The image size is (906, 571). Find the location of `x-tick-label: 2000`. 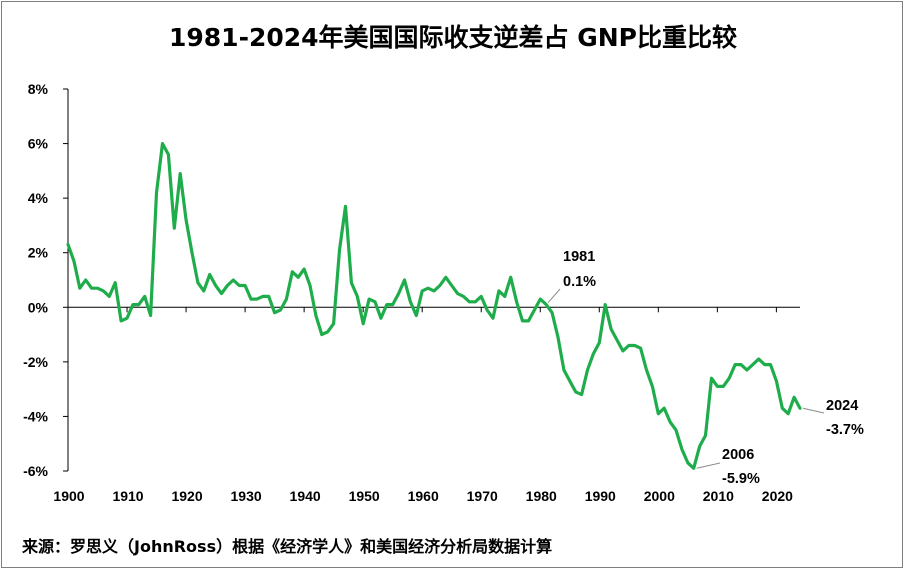

x-tick-label: 2000 is located at coordinates (659, 496).